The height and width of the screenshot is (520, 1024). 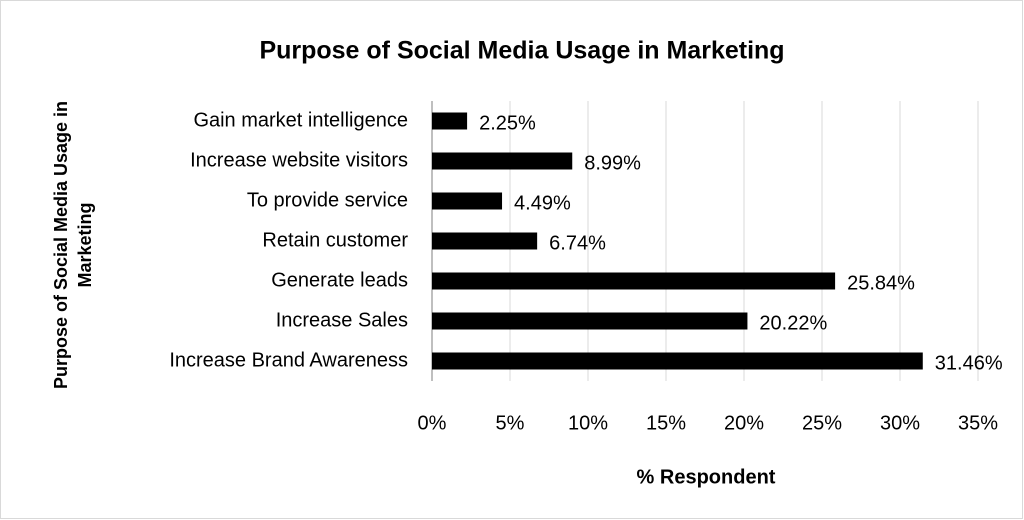 What do you see at coordinates (85, 244) in the screenshot?
I see `y-axis-label: Marketing` at bounding box center [85, 244].